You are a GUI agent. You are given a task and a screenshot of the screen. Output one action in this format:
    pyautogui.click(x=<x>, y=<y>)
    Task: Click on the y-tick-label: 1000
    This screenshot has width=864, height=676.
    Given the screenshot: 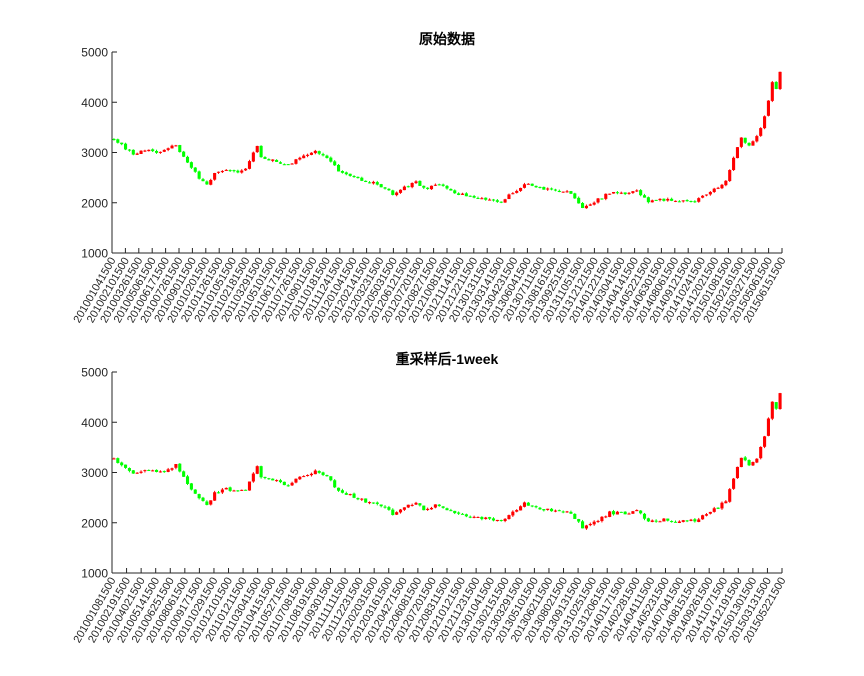 What is the action you would take?
    pyautogui.click(x=94, y=574)
    